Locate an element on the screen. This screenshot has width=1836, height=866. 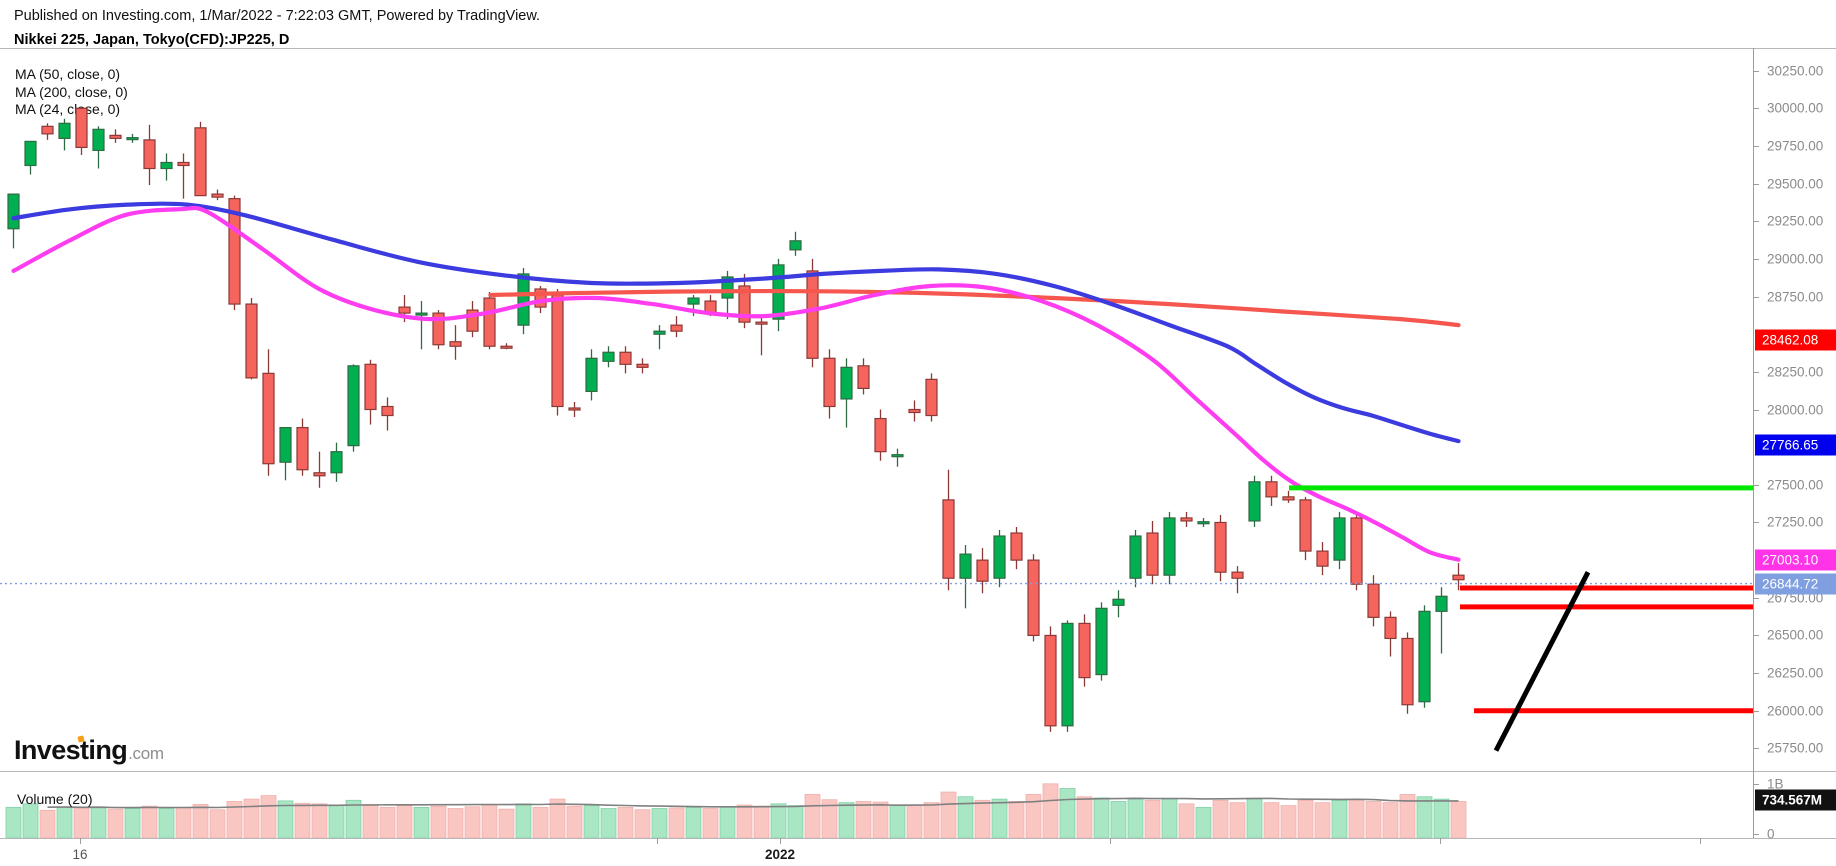
price-tick-label: 30250.00 is located at coordinates (1795, 71).